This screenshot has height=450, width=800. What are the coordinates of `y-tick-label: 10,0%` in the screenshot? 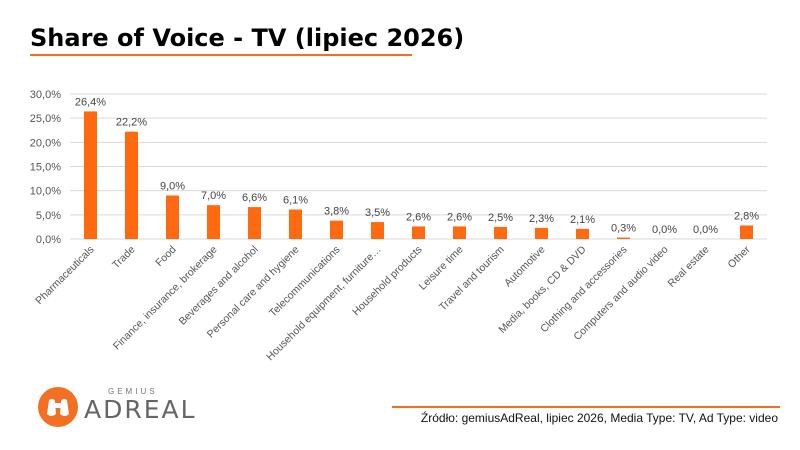 It's located at (45, 192).